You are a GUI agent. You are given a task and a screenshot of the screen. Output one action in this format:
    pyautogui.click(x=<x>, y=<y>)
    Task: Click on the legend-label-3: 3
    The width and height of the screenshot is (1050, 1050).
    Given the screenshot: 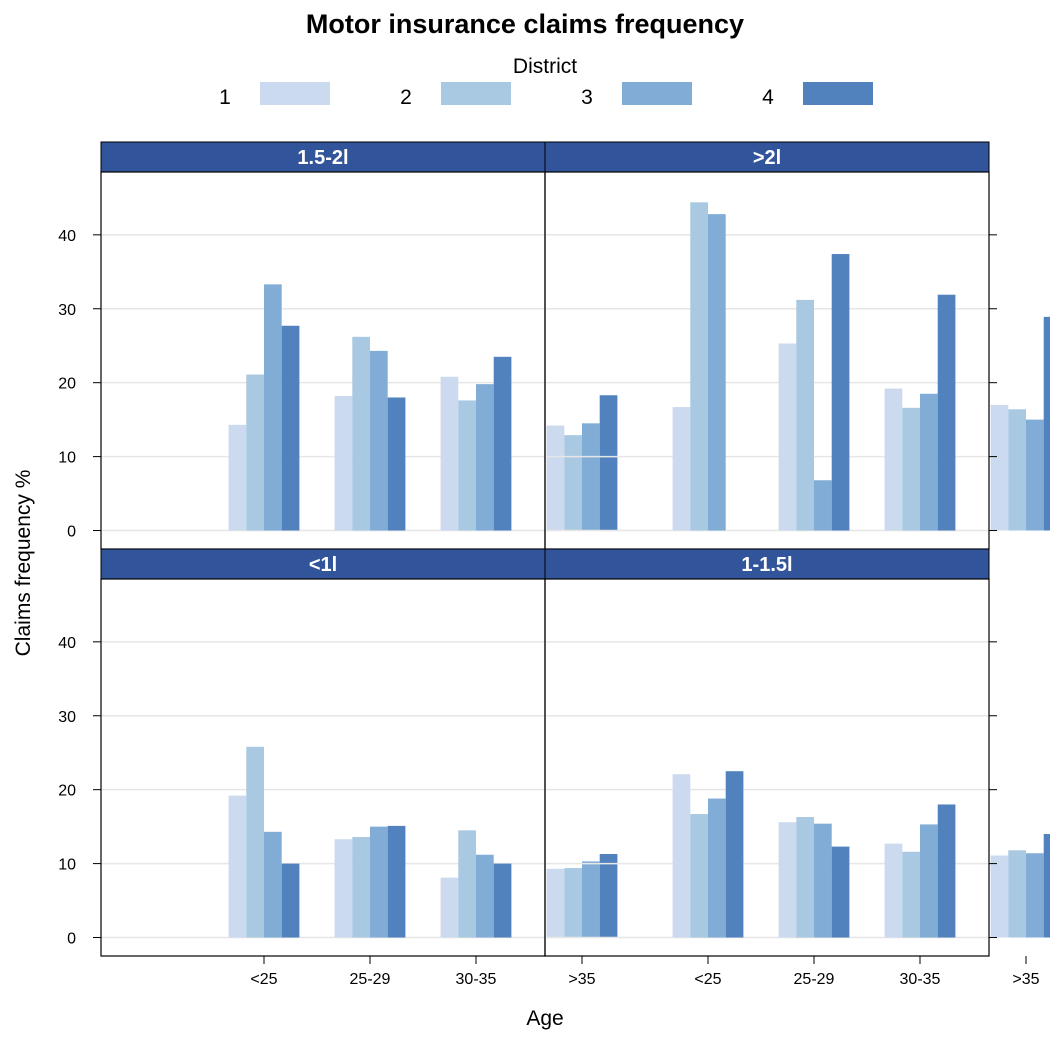 What is the action you would take?
    pyautogui.click(x=587, y=97)
    